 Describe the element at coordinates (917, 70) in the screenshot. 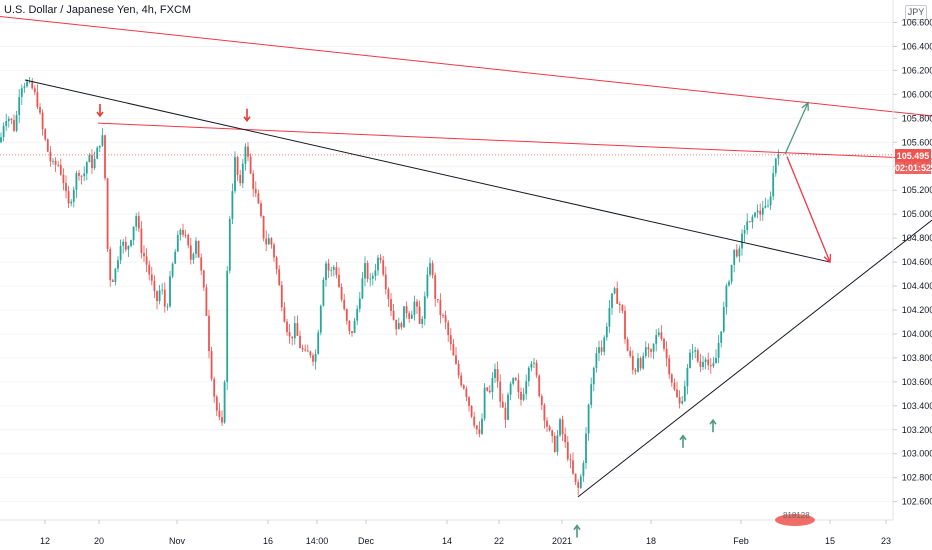

I see `y-tick-label: 106.200` at that location.